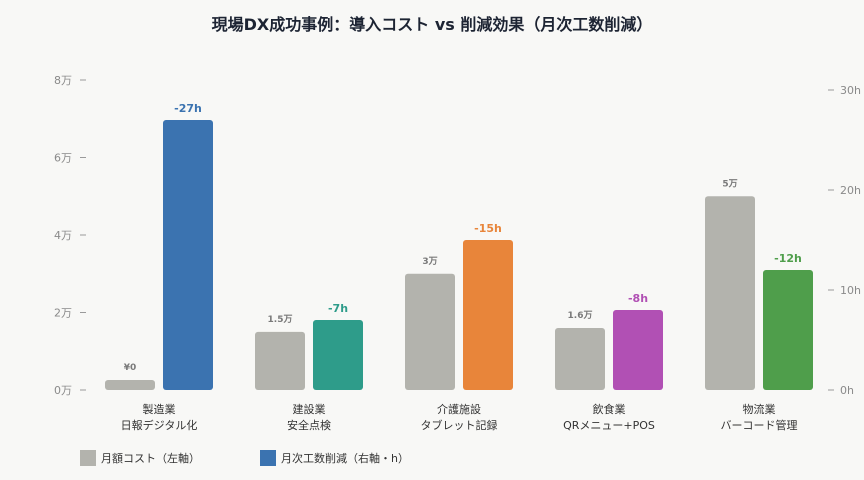 This screenshot has width=864, height=480. Describe the element at coordinates (759, 425) in the screenshot. I see `category-label-line2: バーコード管理` at that location.